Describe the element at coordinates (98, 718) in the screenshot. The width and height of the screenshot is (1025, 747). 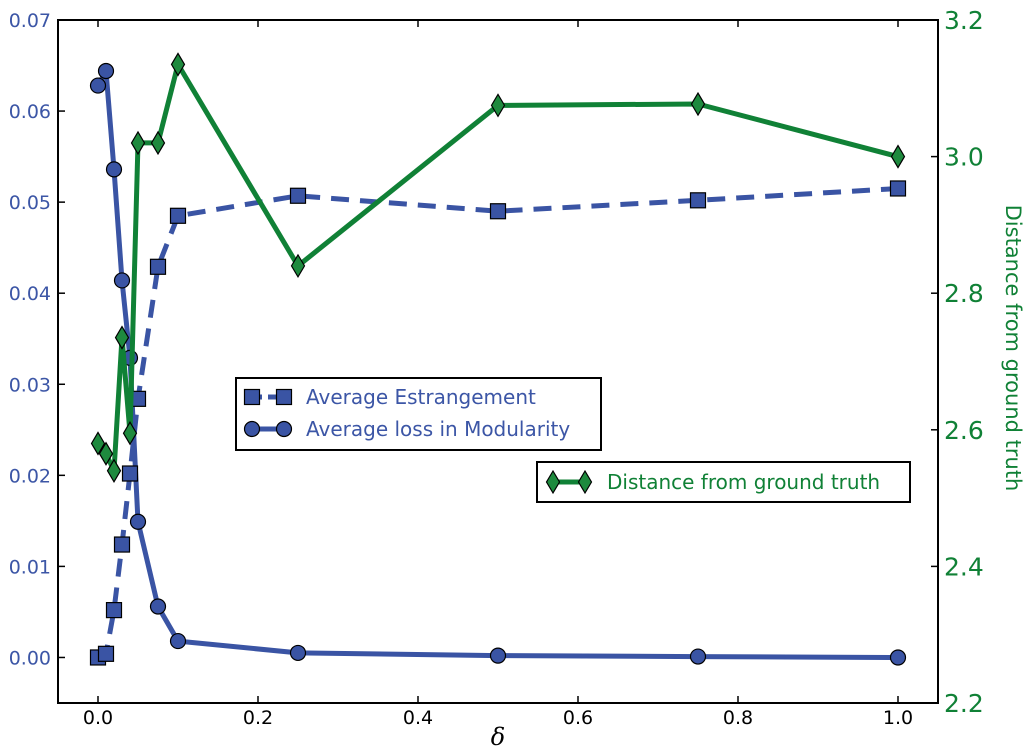
I see `x-tick-label: 0.0` at that location.